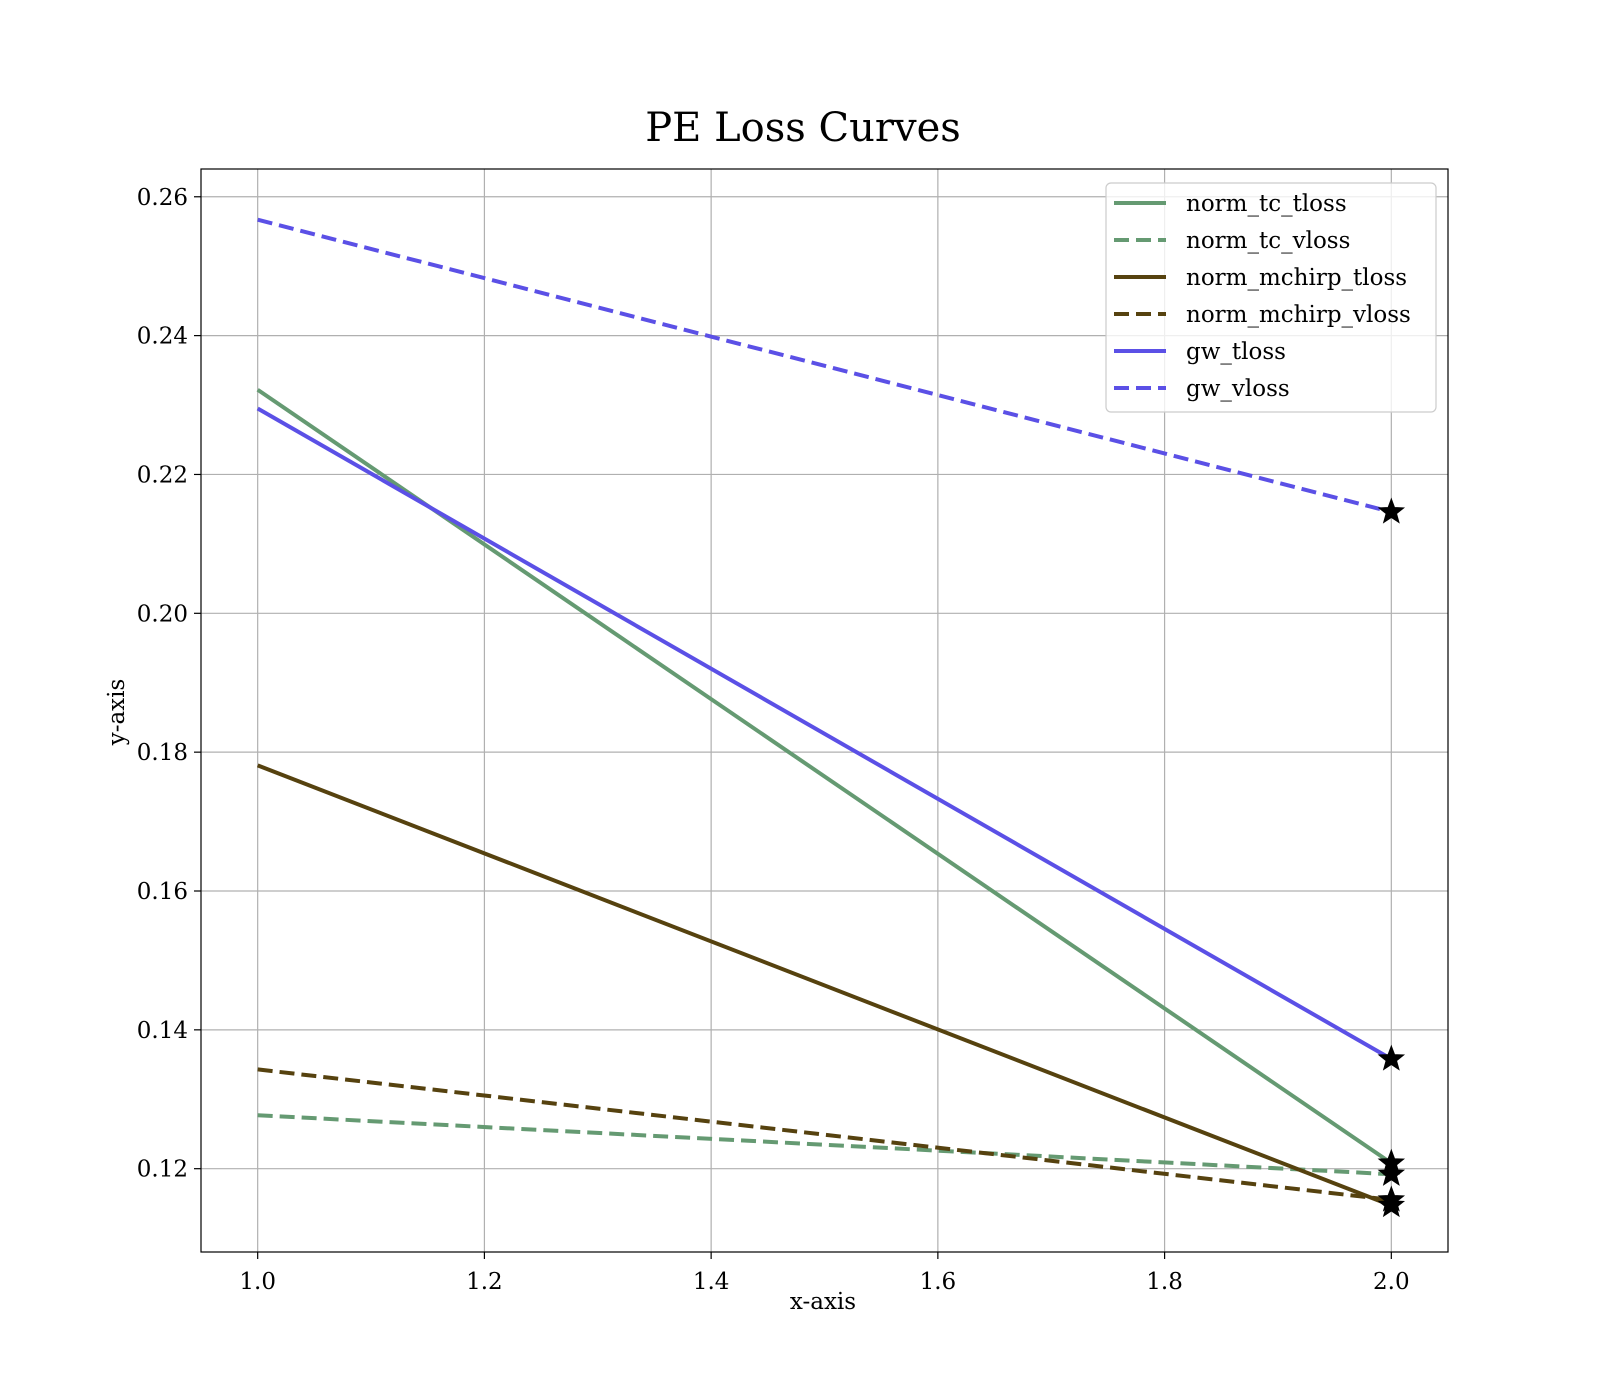  Describe the element at coordinates (803, 128) in the screenshot. I see `chart-title: PE Loss Curves` at that location.